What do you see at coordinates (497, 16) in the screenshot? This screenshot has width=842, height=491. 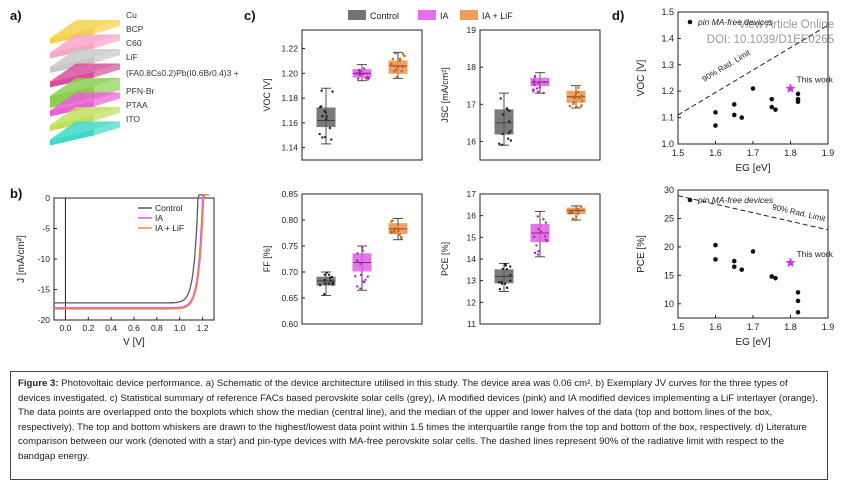 I see `legend-label: IA + LiF` at bounding box center [497, 16].